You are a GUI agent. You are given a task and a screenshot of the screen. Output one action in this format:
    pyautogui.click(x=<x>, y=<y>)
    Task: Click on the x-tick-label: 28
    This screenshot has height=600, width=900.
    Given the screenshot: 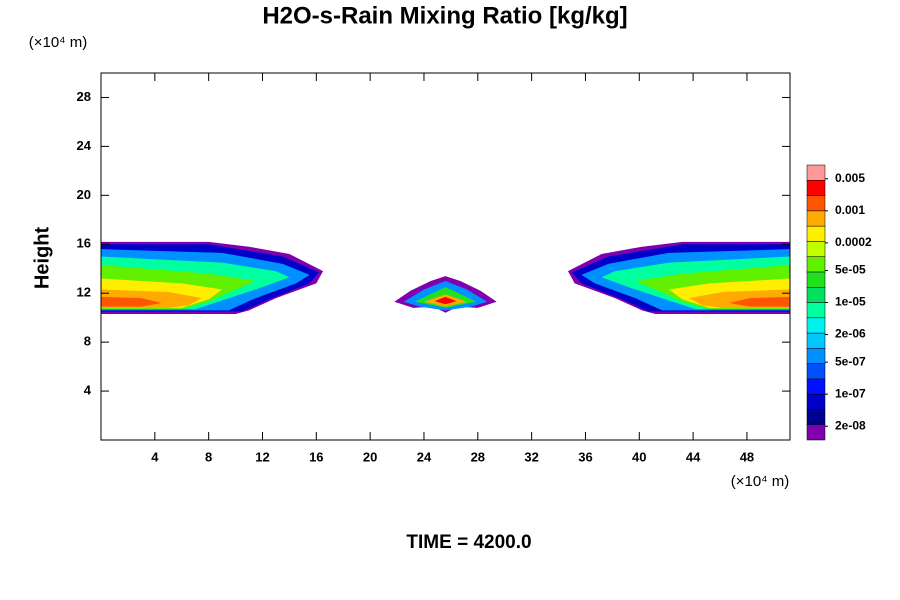 What is the action you would take?
    pyautogui.click(x=478, y=456)
    